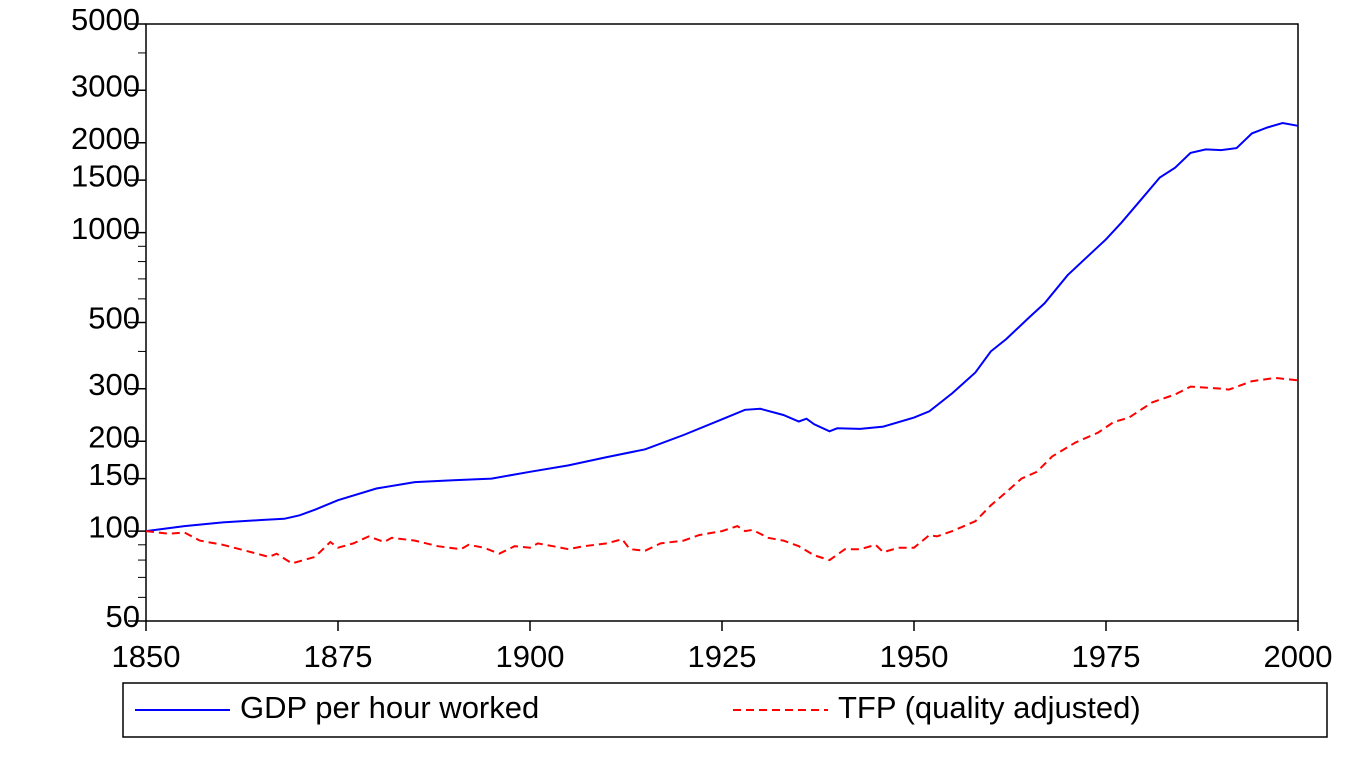 The image size is (1352, 758). I want to click on legend-label: GDP per hour worked, so click(389, 707).